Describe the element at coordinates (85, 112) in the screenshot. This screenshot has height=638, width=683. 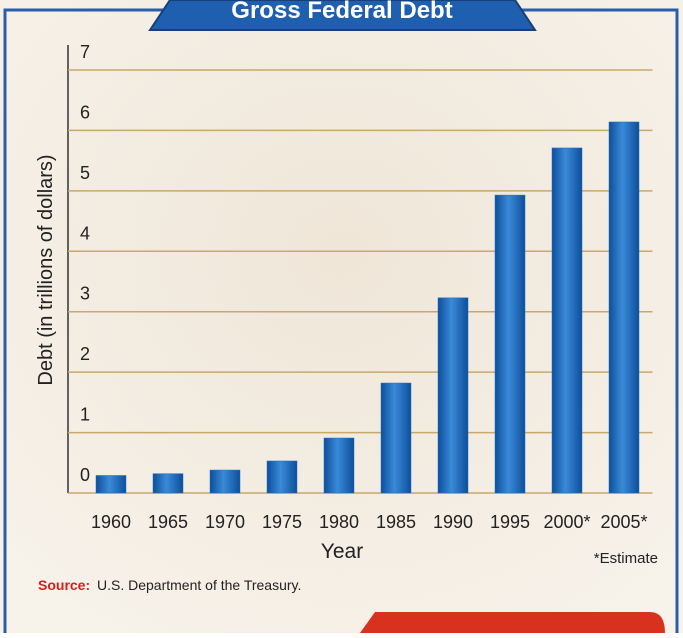
I see `y-tick-label: 6` at that location.